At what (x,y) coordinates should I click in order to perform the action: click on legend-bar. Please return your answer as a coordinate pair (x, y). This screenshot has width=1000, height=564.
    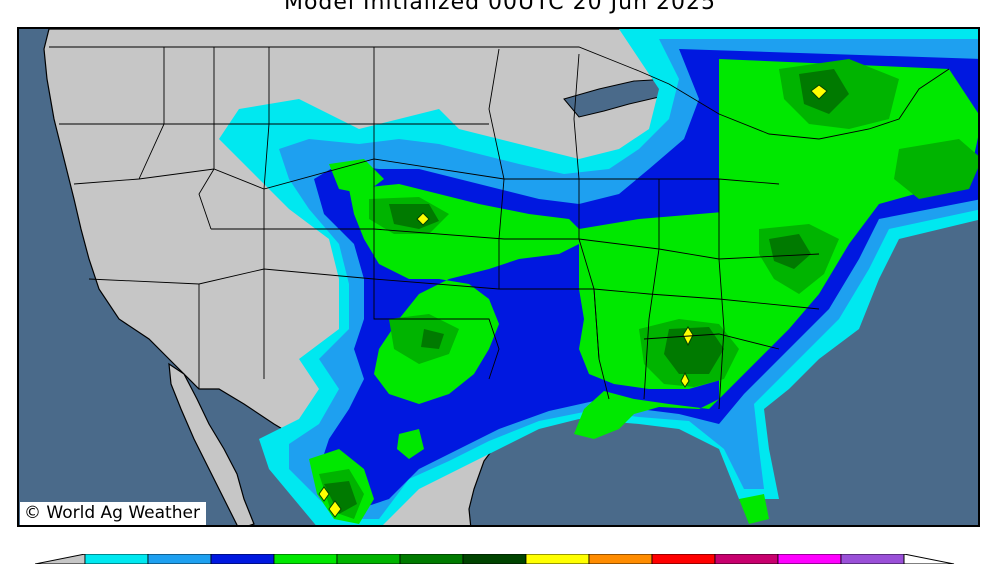
    Looking at the image, I should click on (495, 559).